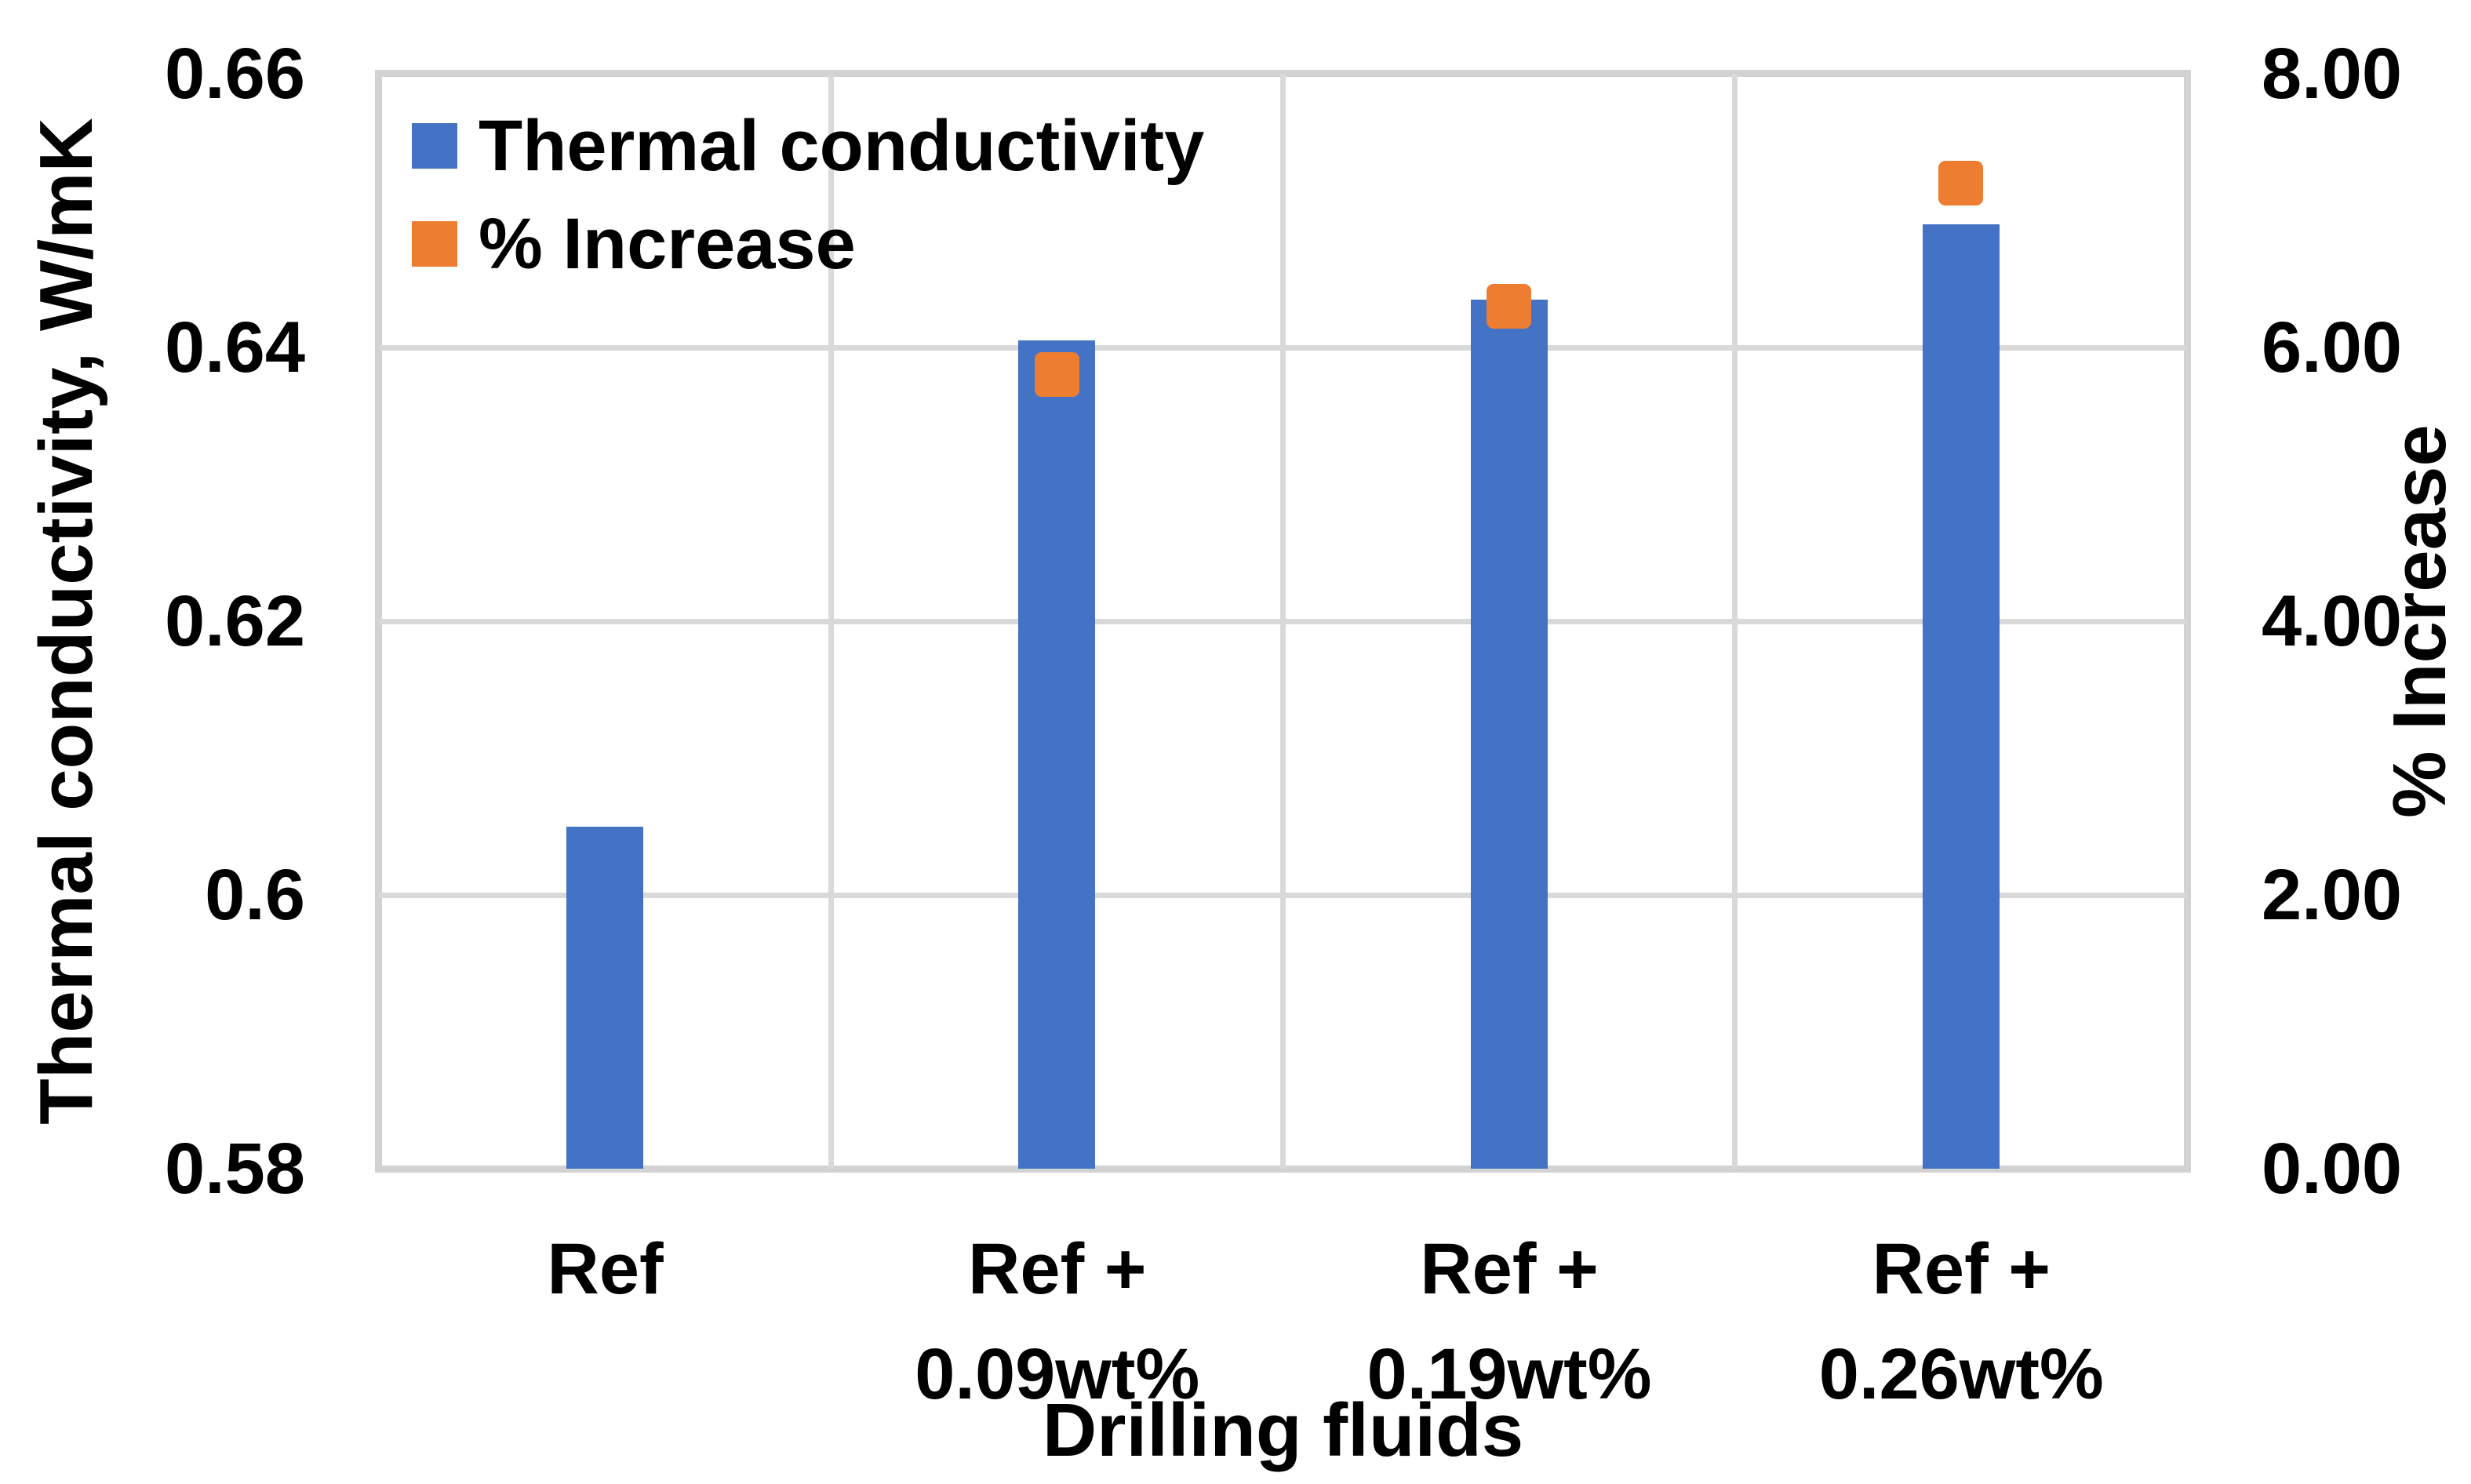 The width and height of the screenshot is (2471, 1484). What do you see at coordinates (1510, 1321) in the screenshot?
I see `x-category-label: Ref + 0.19wt%` at bounding box center [1510, 1321].